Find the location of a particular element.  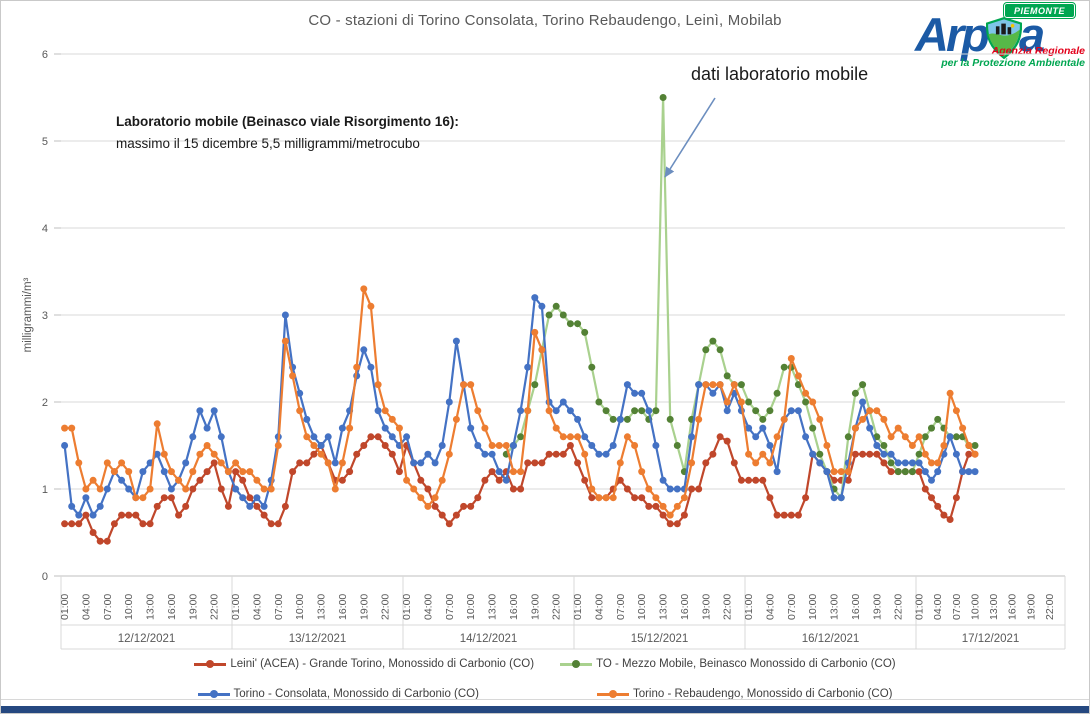

x-day-label: 16/12/2021 is located at coordinates (831, 639).